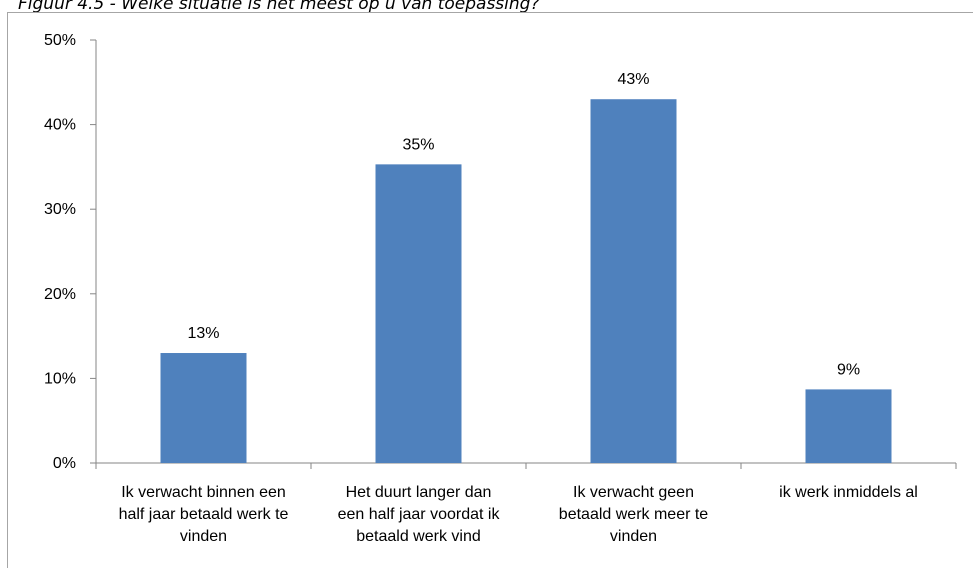 The image size is (973, 568). Describe the element at coordinates (203, 333) in the screenshot. I see `data-label: 13%` at that location.